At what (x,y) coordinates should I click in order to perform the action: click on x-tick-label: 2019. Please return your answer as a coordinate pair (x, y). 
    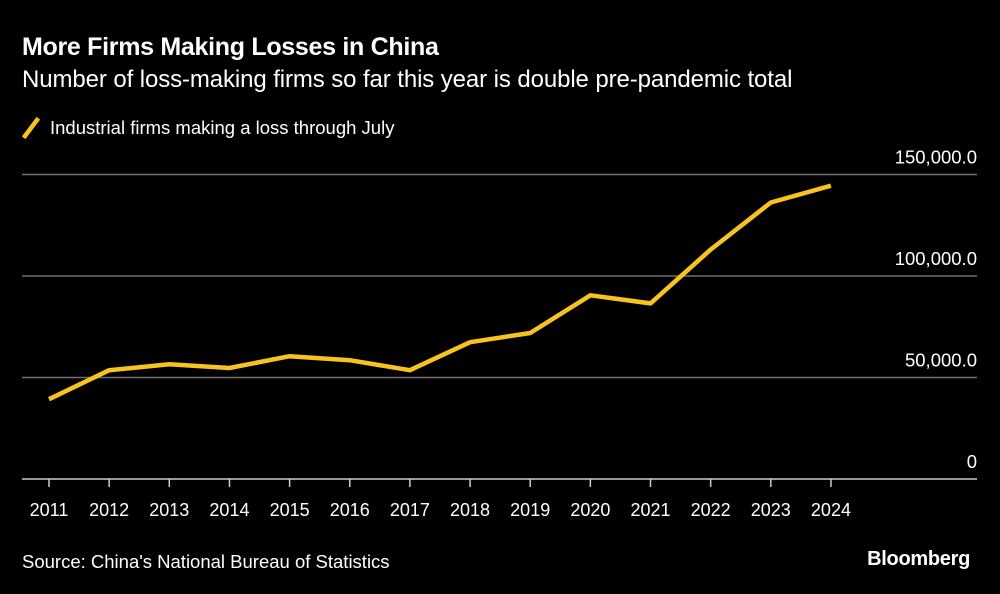
    Looking at the image, I should click on (530, 510).